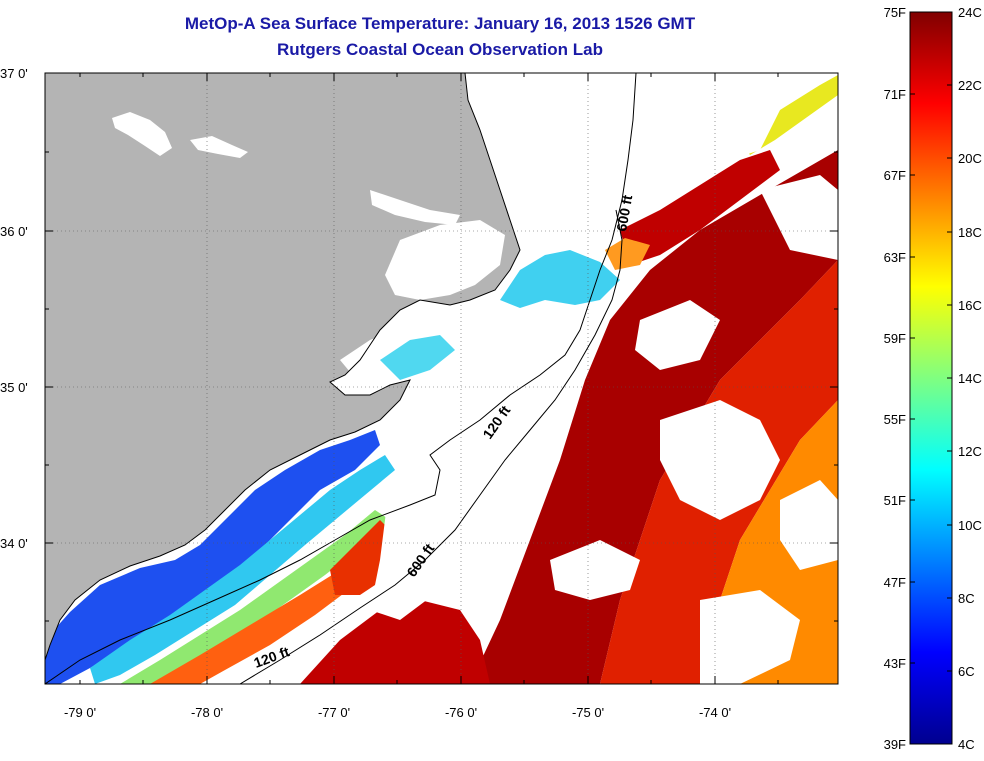  I want to click on colorbar-c-label: 6C, so click(966, 671).